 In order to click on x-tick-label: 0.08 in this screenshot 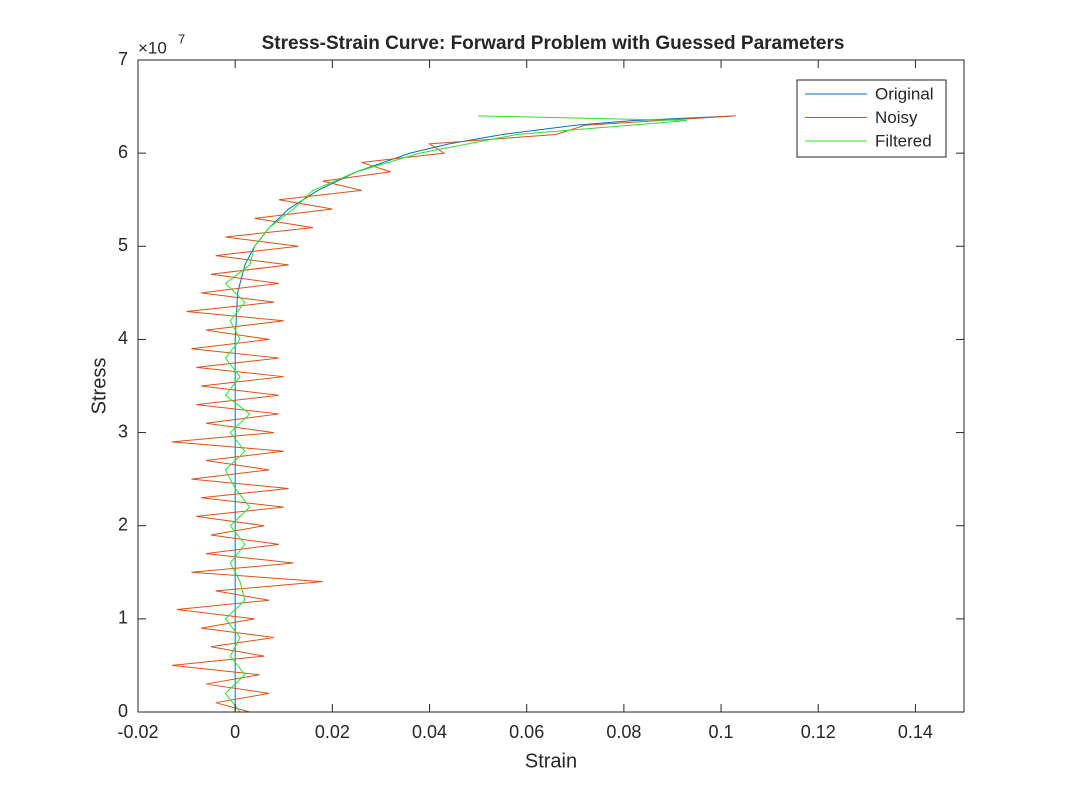, I will do `click(623, 732)`.